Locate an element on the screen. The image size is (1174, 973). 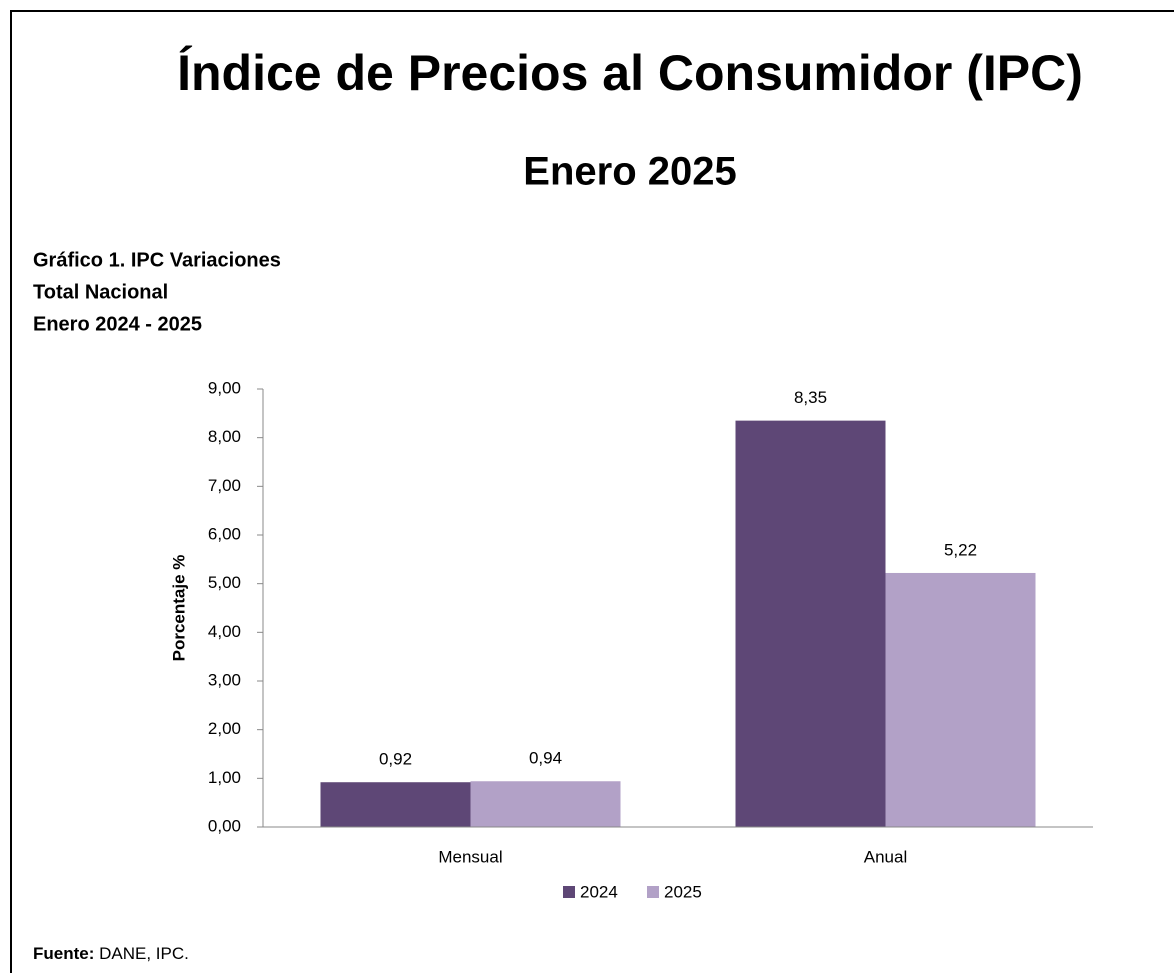
source-text: DANE, IPC. is located at coordinates (144, 953).